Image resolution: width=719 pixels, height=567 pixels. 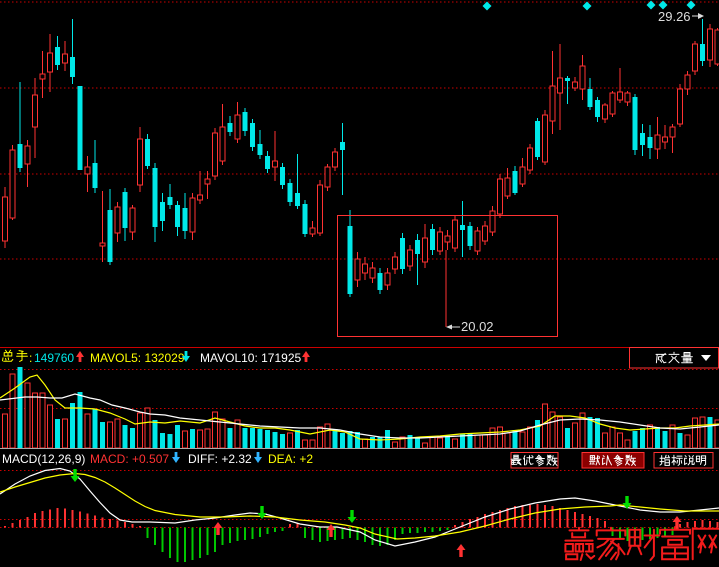 I want to click on svg-text: MAVOL10: 171925, so click(x=251, y=358).